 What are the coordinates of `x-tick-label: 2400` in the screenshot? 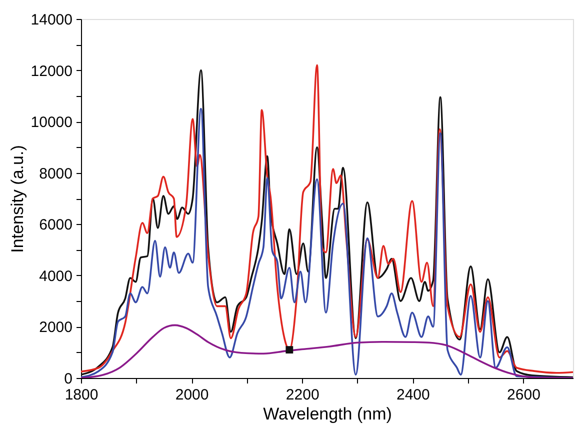 It's located at (413, 395).